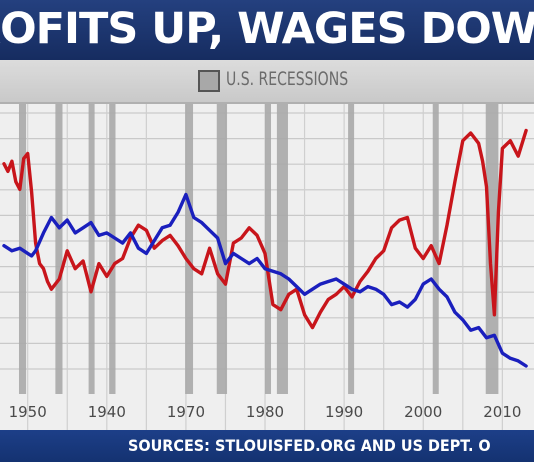  What do you see at coordinates (344, 412) in the screenshot?
I see `x-tick-label: 1990` at bounding box center [344, 412].